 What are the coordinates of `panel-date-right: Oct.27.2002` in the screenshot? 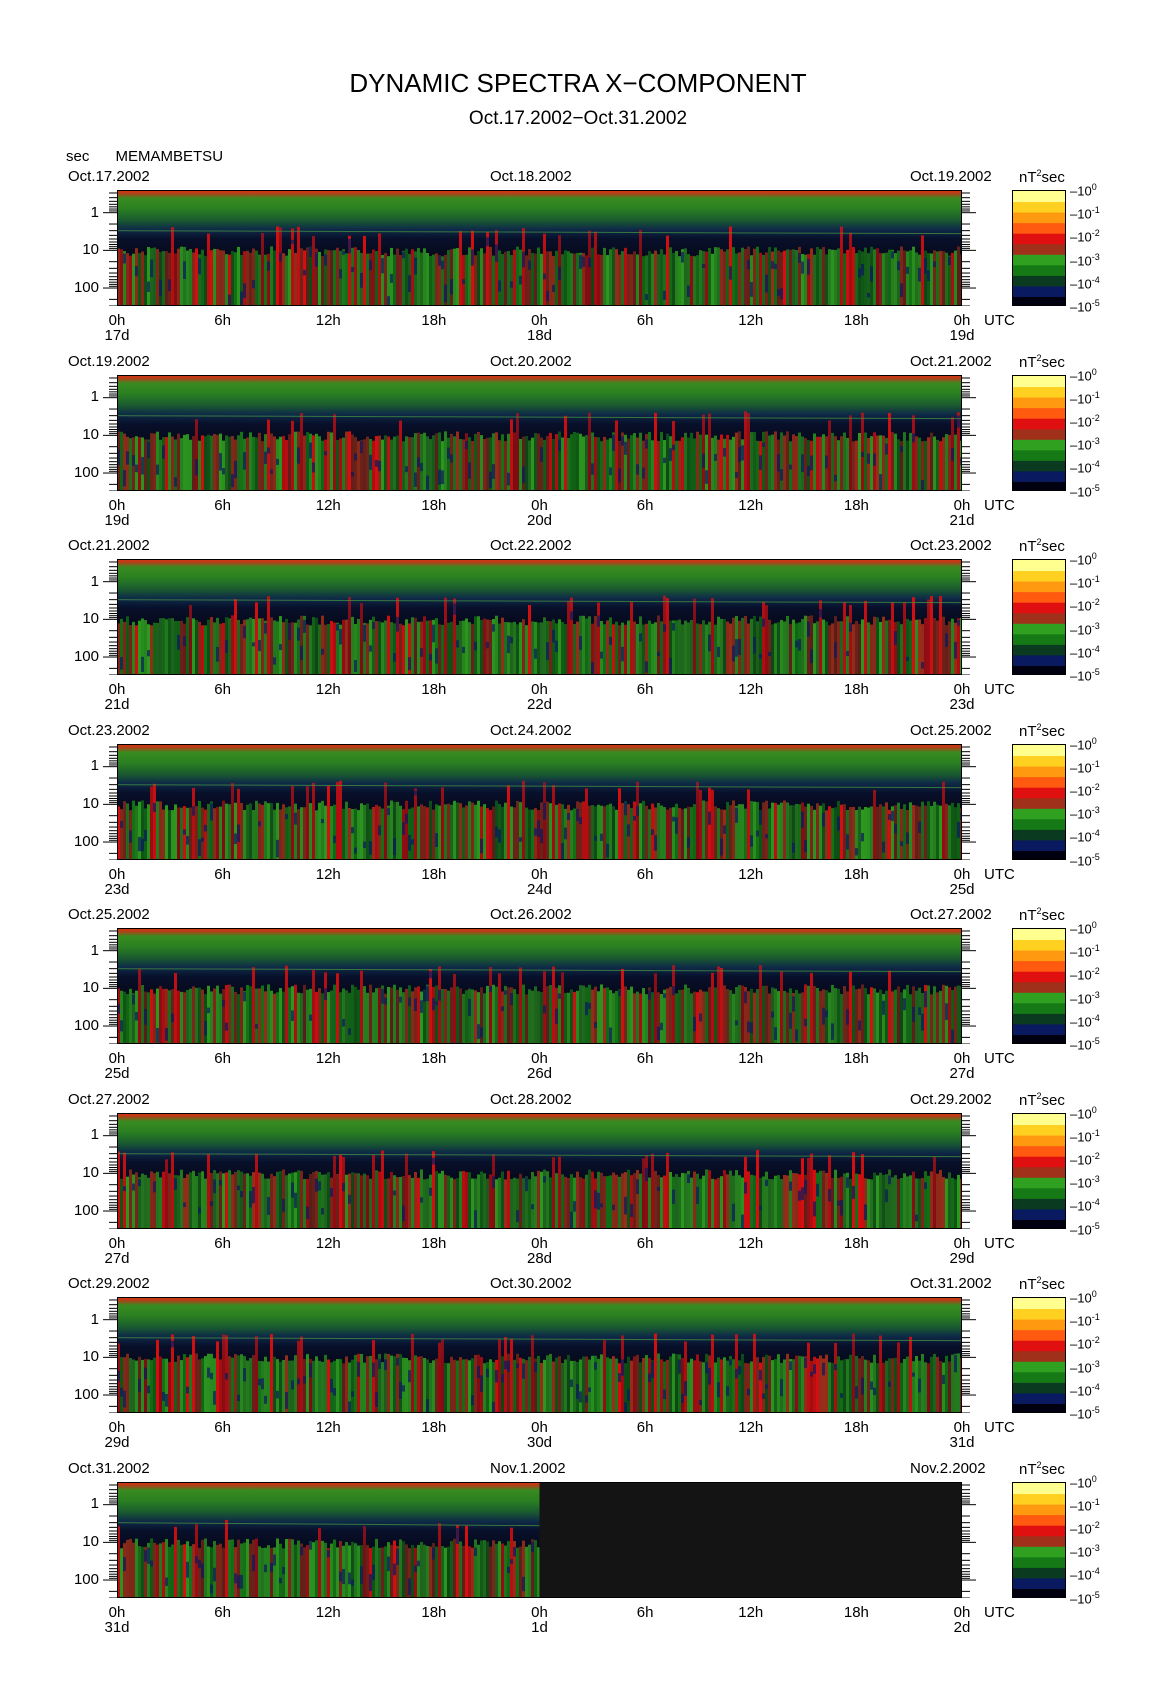 It's located at (951, 914).